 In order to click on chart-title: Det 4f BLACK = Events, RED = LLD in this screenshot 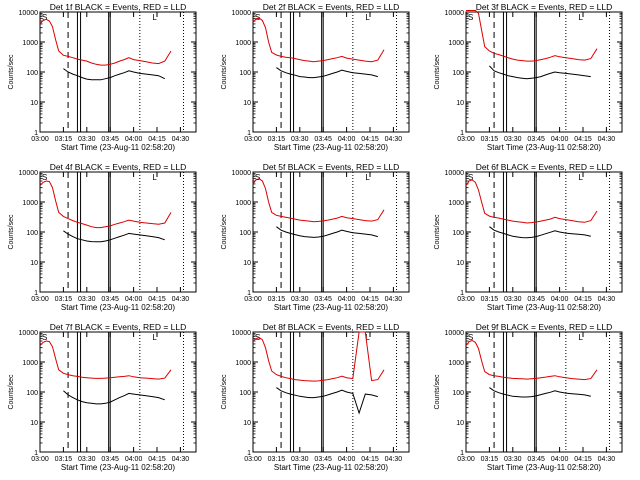, I will do `click(118, 167)`.